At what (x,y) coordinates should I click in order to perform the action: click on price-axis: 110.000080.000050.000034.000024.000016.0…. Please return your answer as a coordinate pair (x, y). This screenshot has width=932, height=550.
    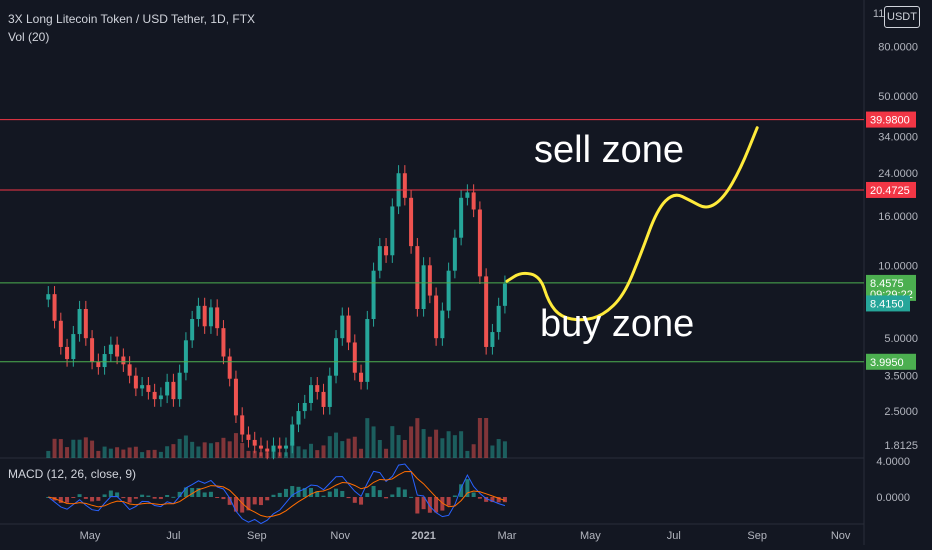
    Looking at the image, I should click on (895, 256).